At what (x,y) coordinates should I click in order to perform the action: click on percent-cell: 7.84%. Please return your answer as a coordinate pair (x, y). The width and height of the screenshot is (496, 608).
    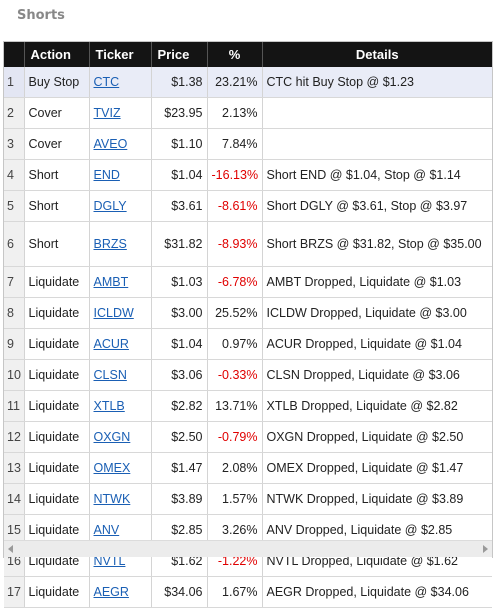
    Looking at the image, I should click on (235, 144).